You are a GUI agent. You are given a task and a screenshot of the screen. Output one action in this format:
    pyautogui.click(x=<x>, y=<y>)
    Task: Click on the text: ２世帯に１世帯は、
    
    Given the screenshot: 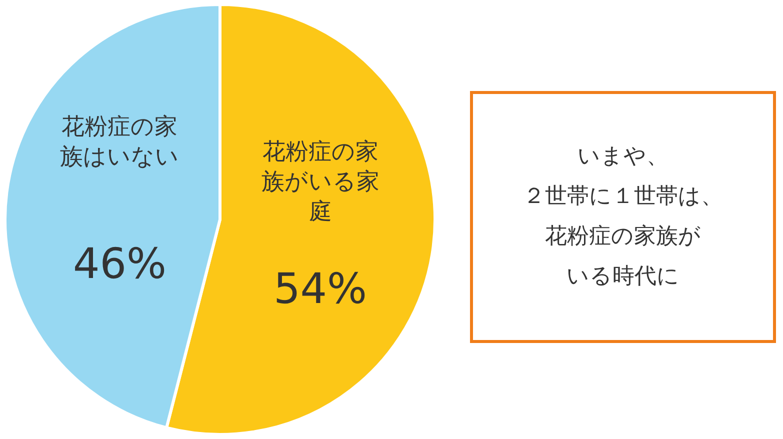 What is the action you would take?
    pyautogui.click(x=623, y=197)
    